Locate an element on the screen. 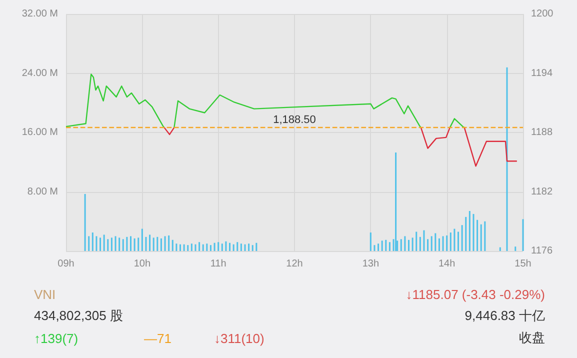 Image resolution: width=577 pixels, height=358 pixels. text: ↓1185.07 (-3.43 -0.29%) is located at coordinates (474, 294).